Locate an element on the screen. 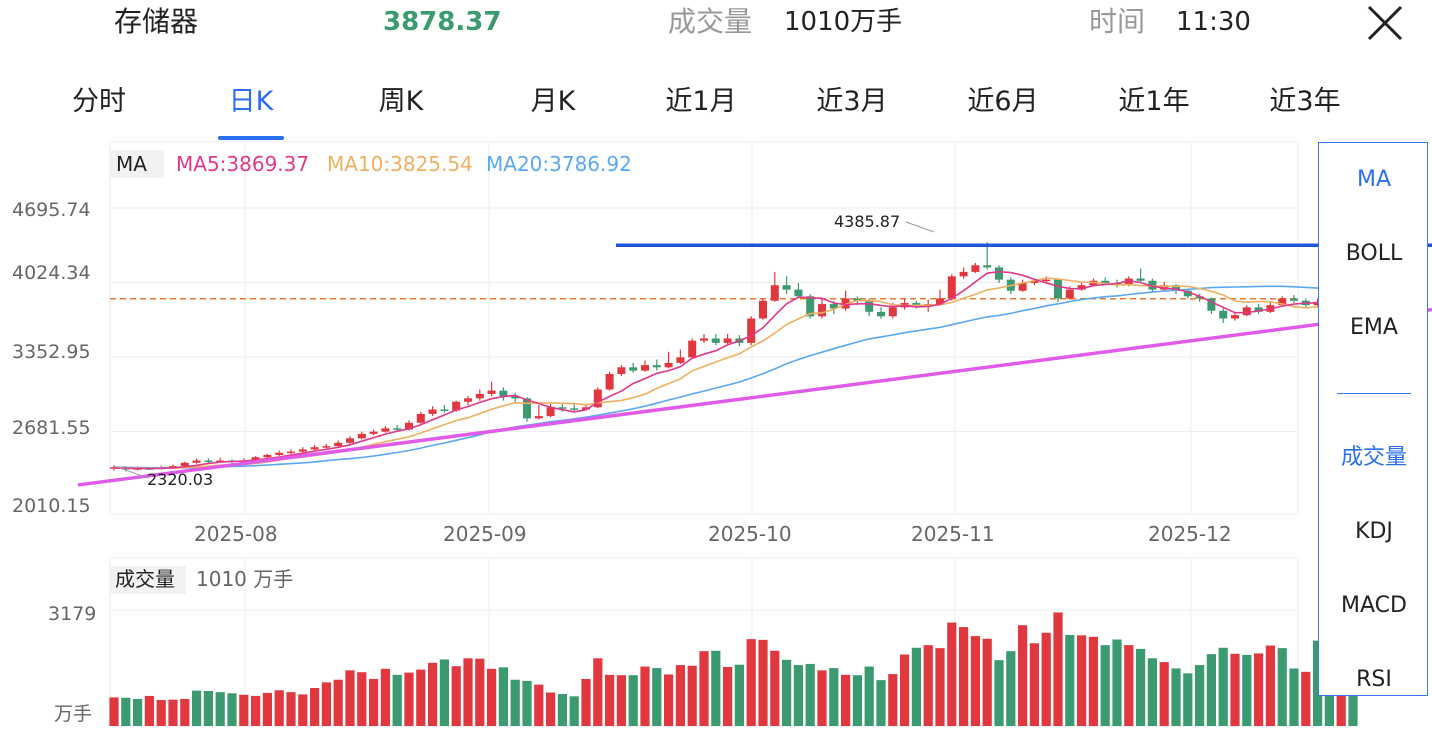  tab-daily-k: 日K is located at coordinates (251, 101).